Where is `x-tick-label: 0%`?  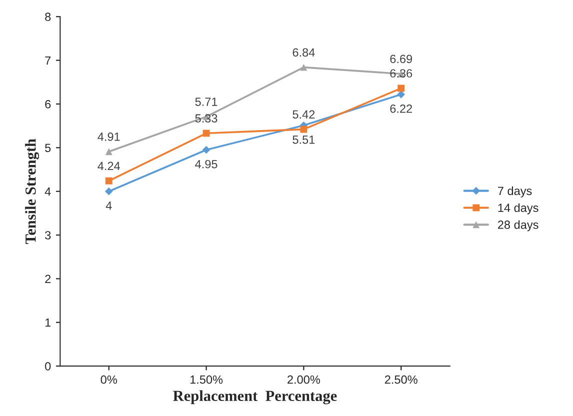 x-tick-label: 0% is located at coordinates (108, 379).